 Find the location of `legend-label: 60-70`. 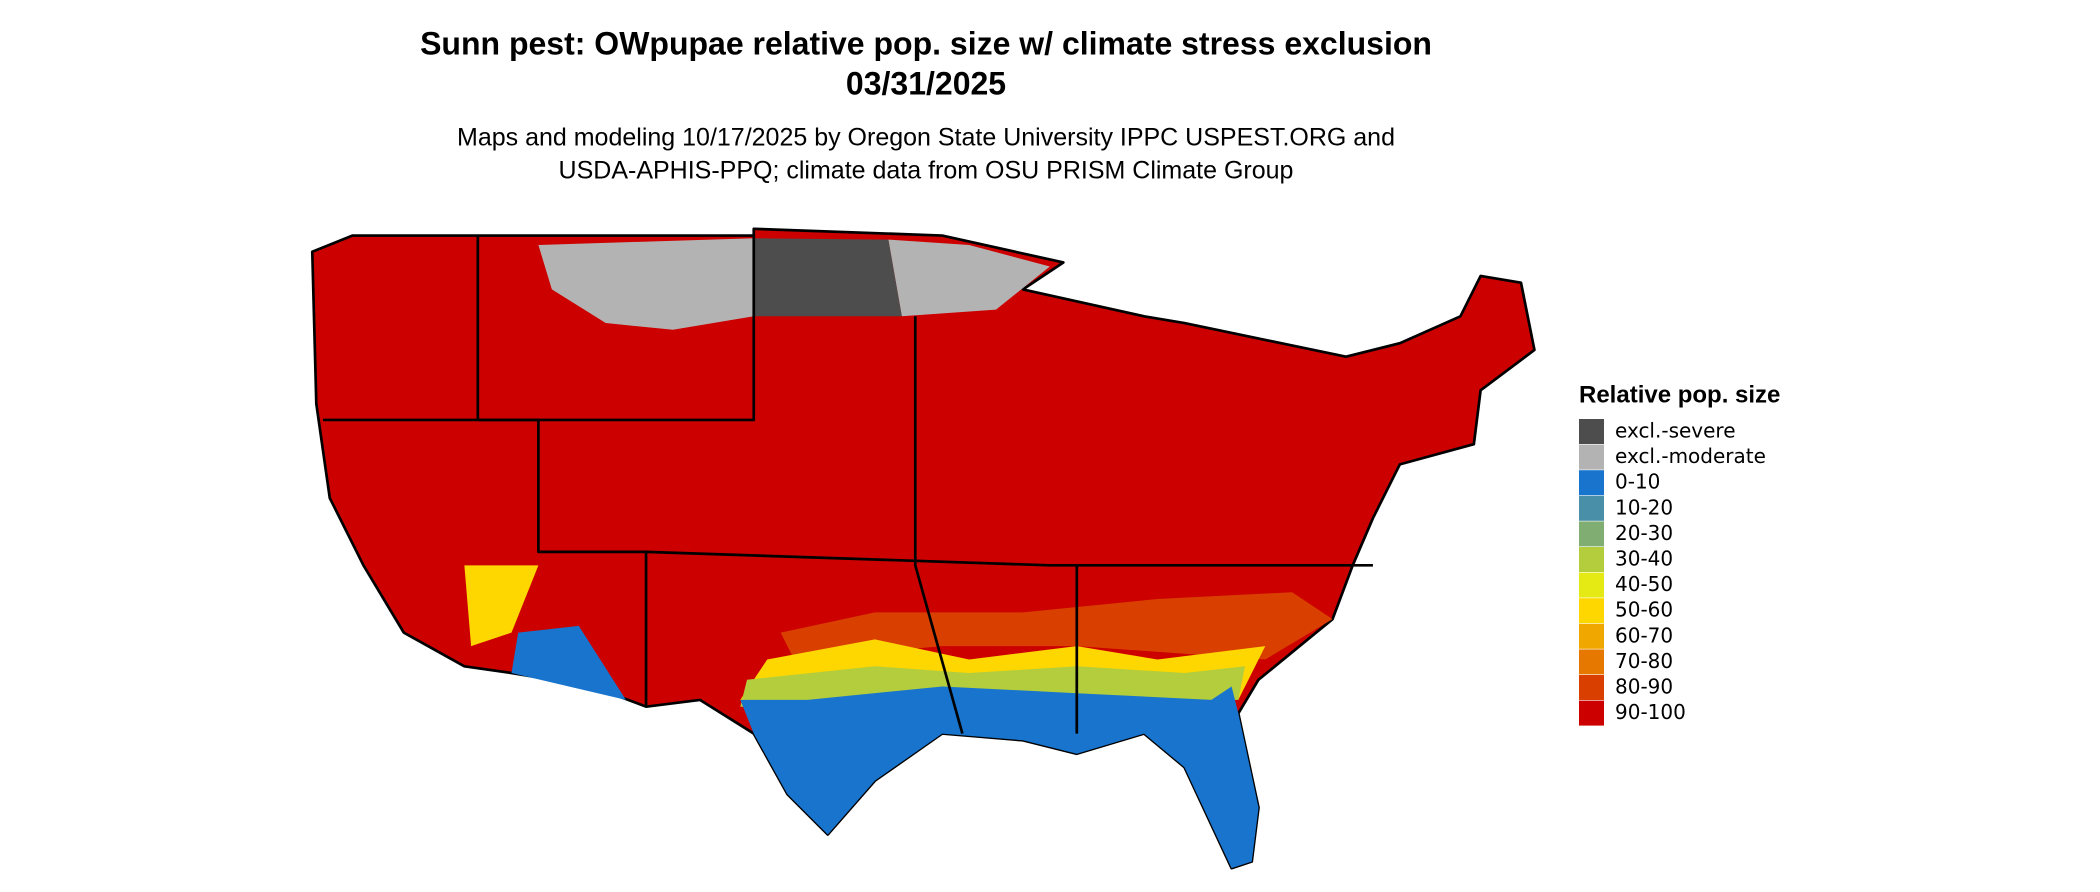

legend-label: 60-70 is located at coordinates (1644, 635).